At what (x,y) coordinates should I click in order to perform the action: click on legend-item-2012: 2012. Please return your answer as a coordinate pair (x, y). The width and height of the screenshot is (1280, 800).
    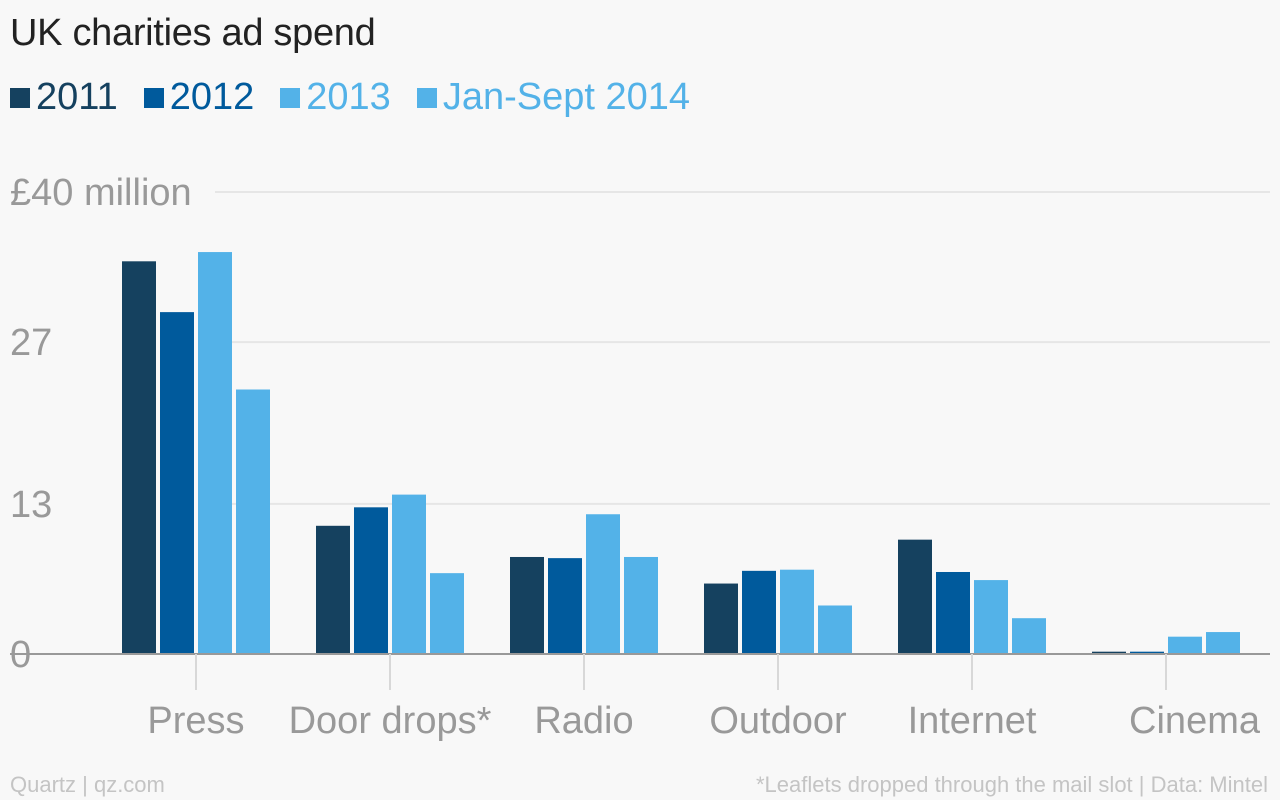
    Looking at the image, I should click on (199, 97).